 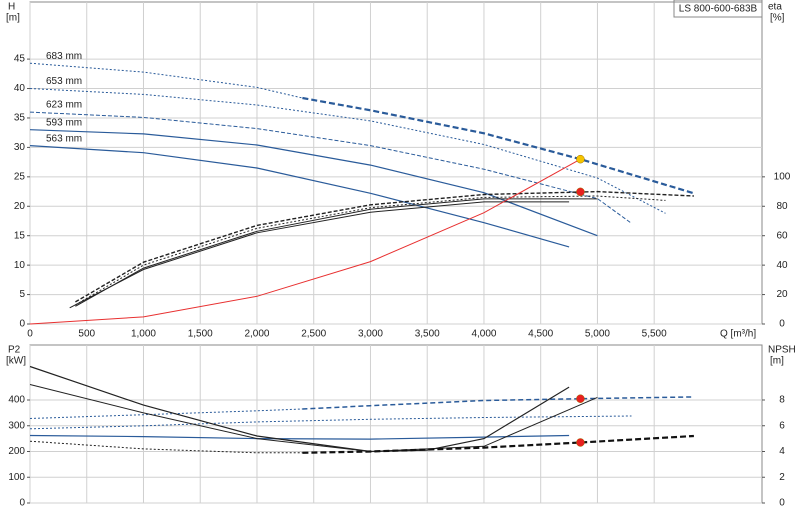 I want to click on y-tick-label: 20, so click(x=20, y=206).